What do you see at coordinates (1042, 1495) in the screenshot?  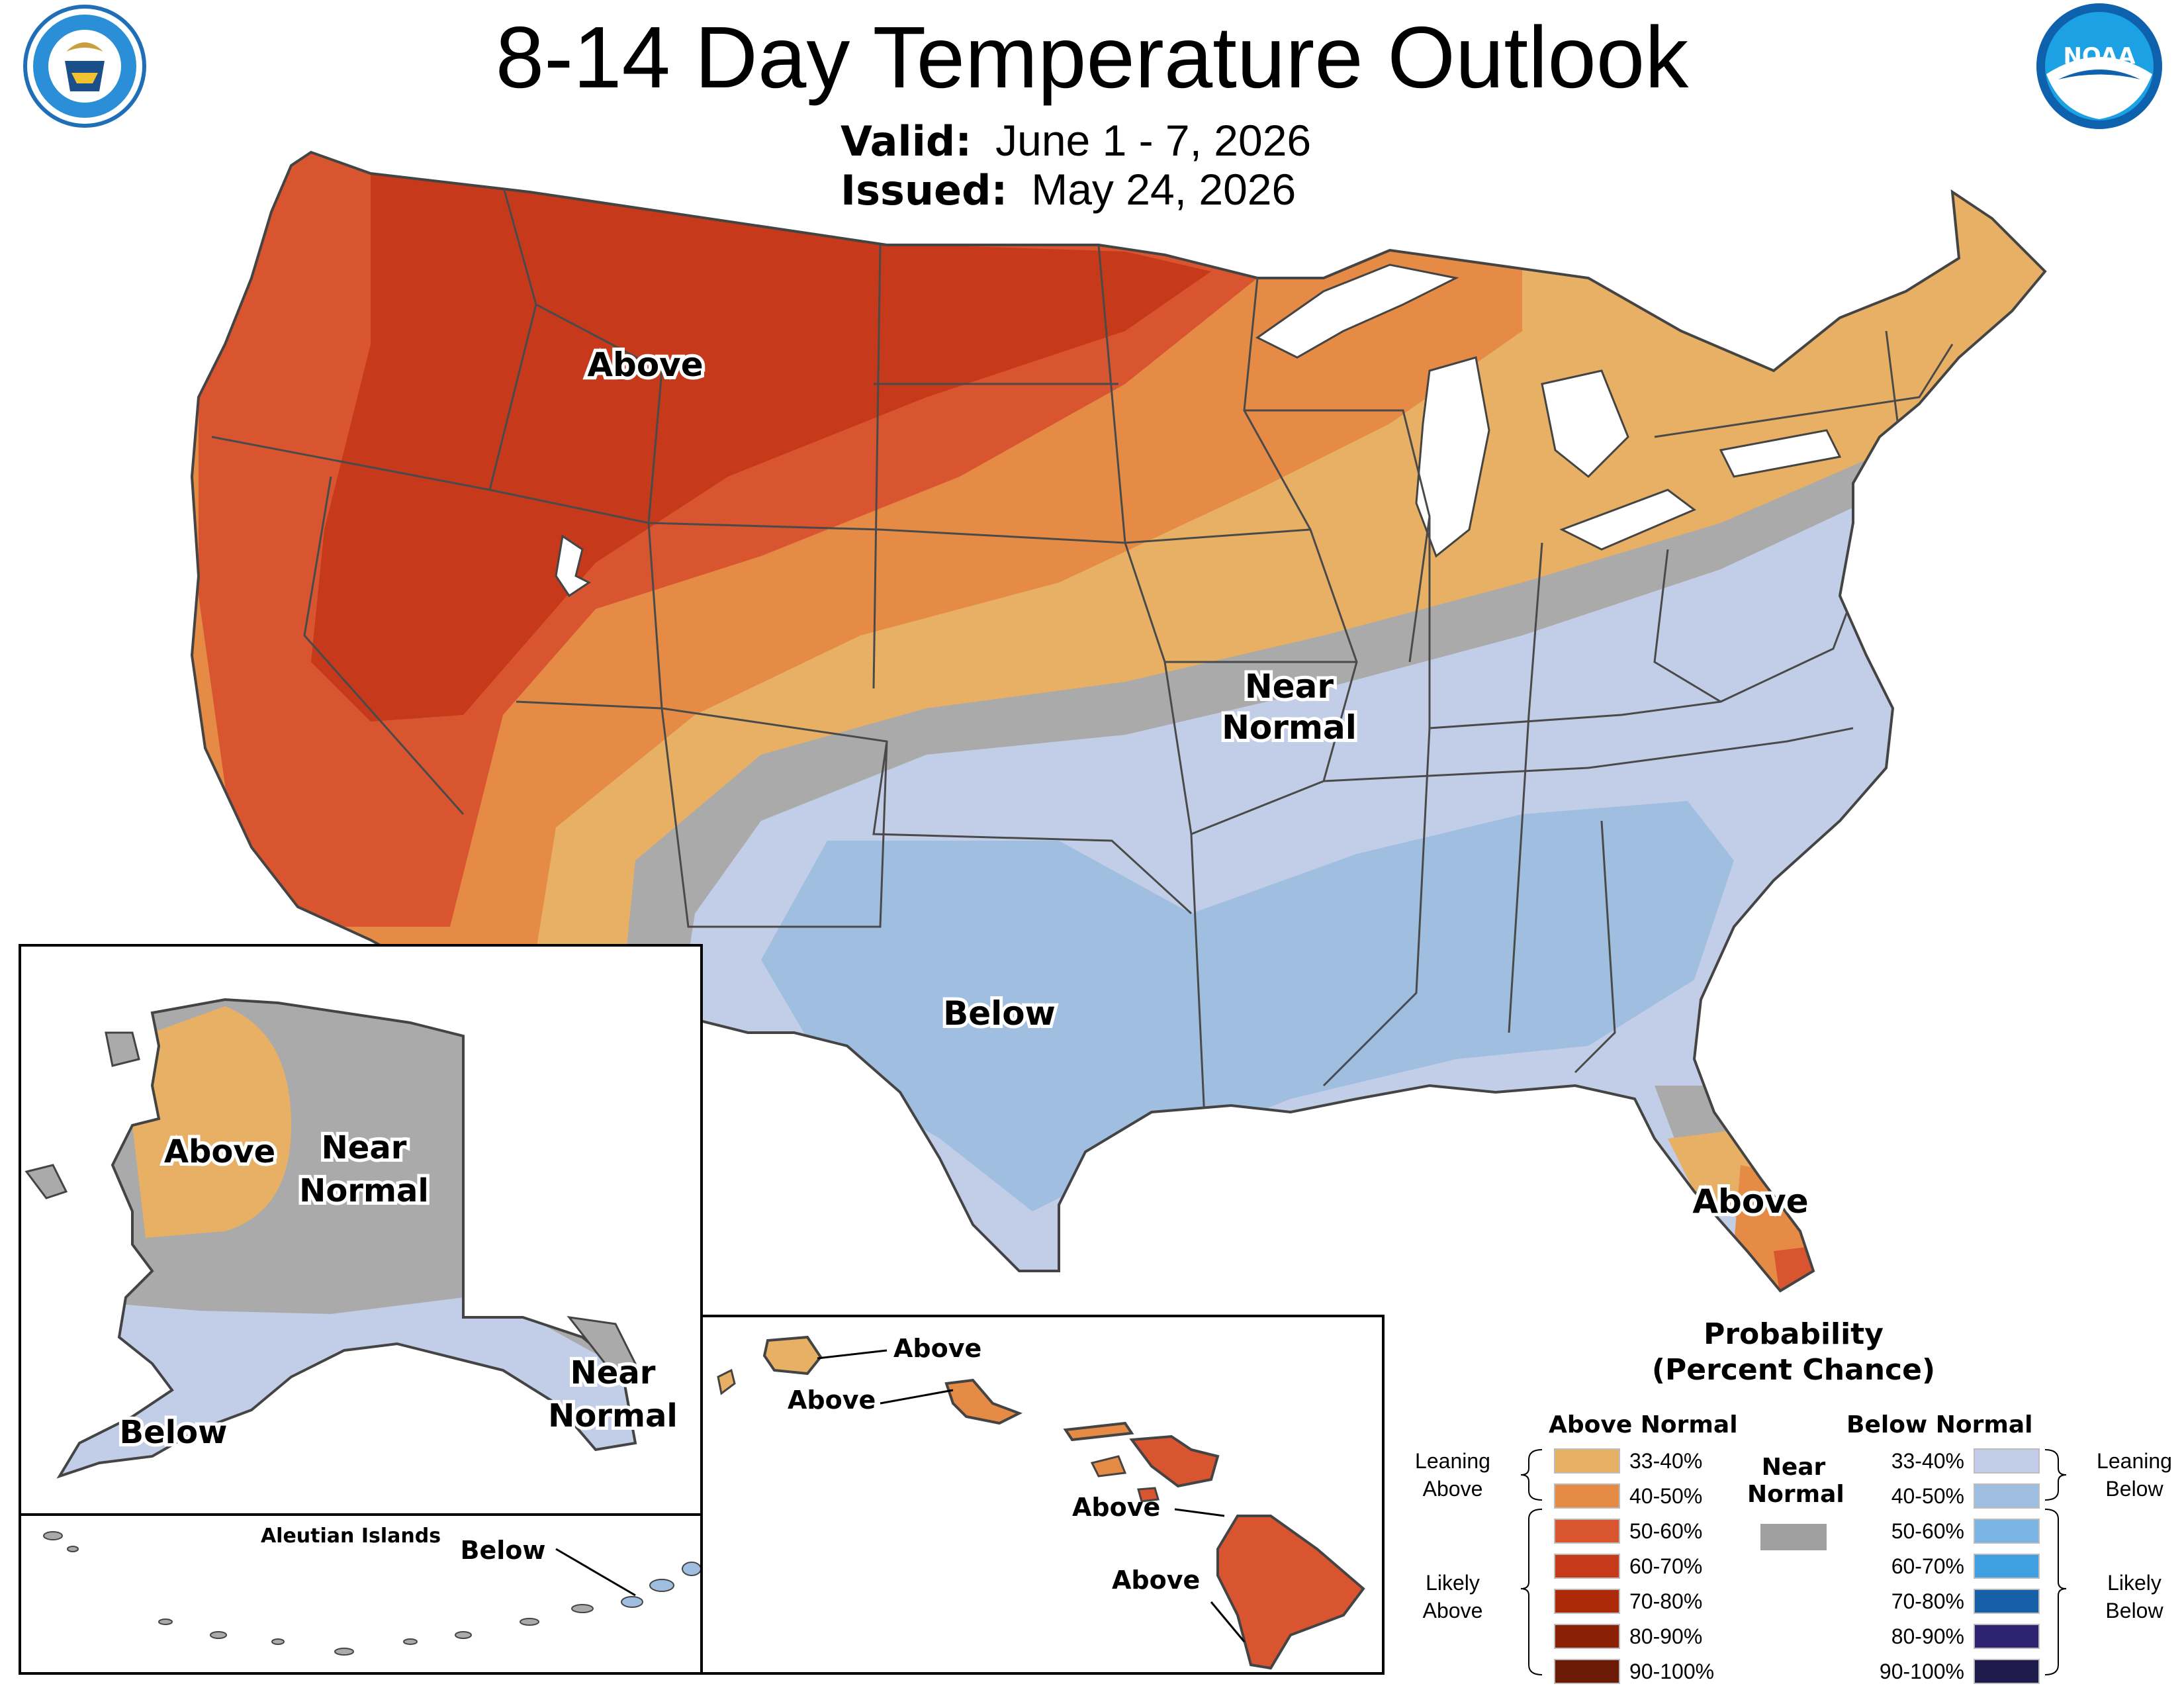 I see `hawaii-inset: Above Above Above Above` at bounding box center [1042, 1495].